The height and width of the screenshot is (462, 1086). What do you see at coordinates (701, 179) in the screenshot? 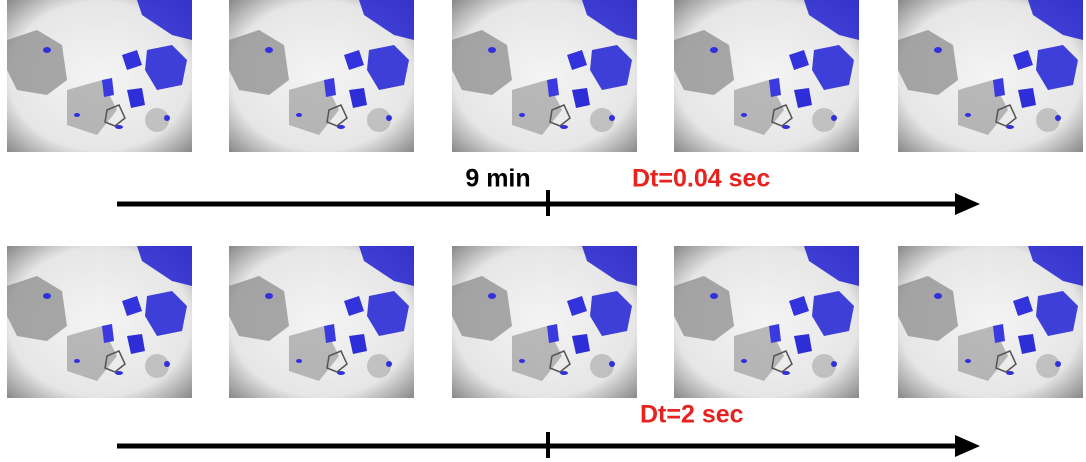
I see `interval-label: Dt=0.04 sec` at bounding box center [701, 179].